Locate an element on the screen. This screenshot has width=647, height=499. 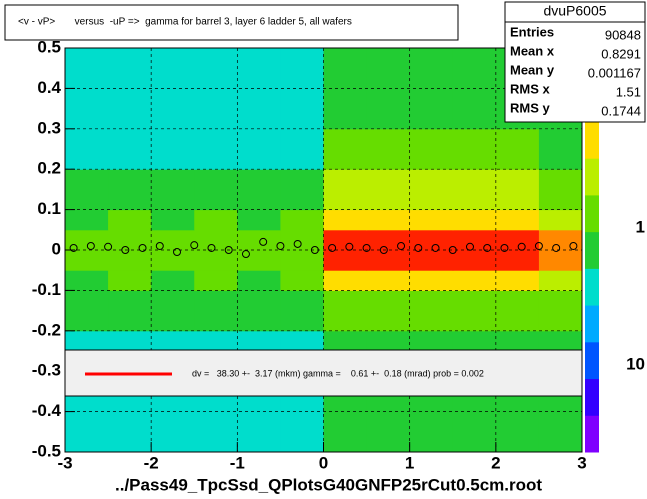
stats-value: 1.51 is located at coordinates (628, 91).